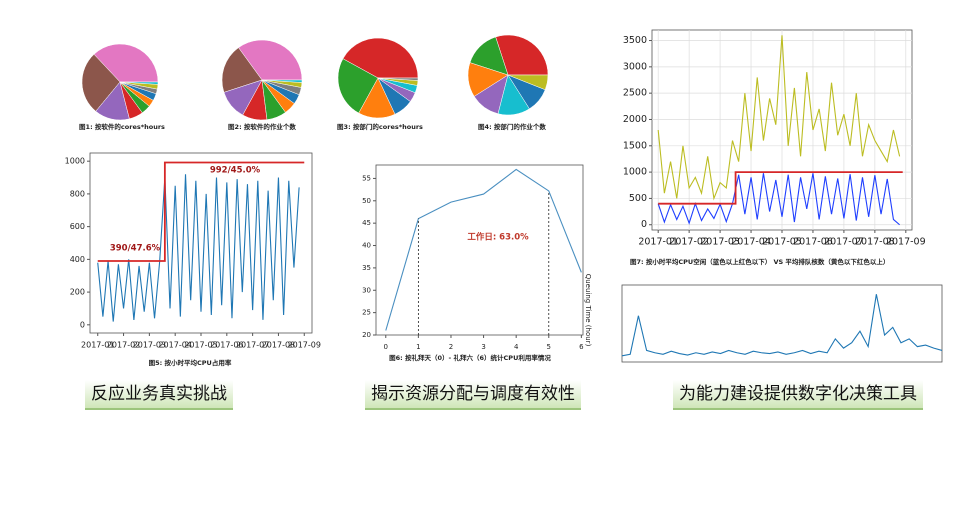 The width and height of the screenshot is (980, 509). Describe the element at coordinates (235, 171) in the screenshot. I see `annotation: 992/45.0%` at that location.